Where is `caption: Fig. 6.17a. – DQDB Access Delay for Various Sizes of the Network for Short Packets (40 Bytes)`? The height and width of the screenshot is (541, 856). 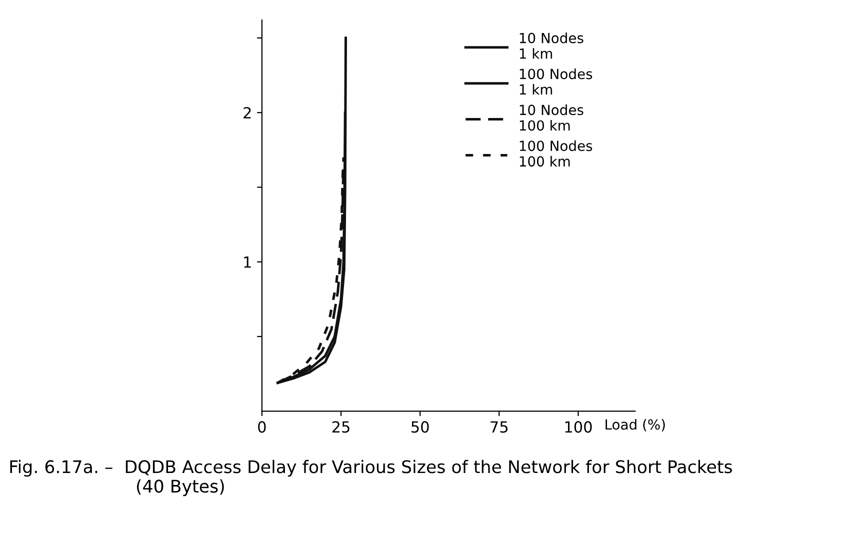
caption: Fig. 6.17a. – DQDB Access Delay for Various Sizes of the Network for Short Packets (40 Bytes) is located at coordinates (371, 478).